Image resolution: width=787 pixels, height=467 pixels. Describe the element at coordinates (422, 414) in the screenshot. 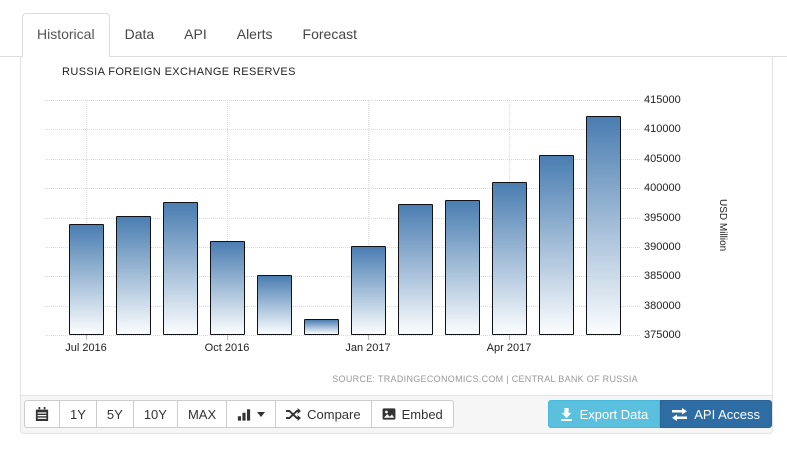

I see `embed-label: Embed` at that location.